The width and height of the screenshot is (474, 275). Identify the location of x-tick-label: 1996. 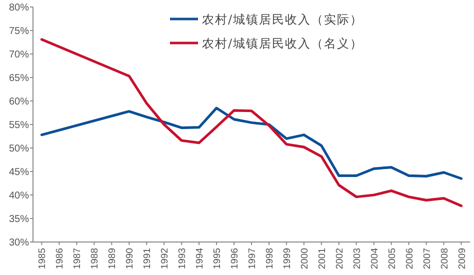
(235, 259).